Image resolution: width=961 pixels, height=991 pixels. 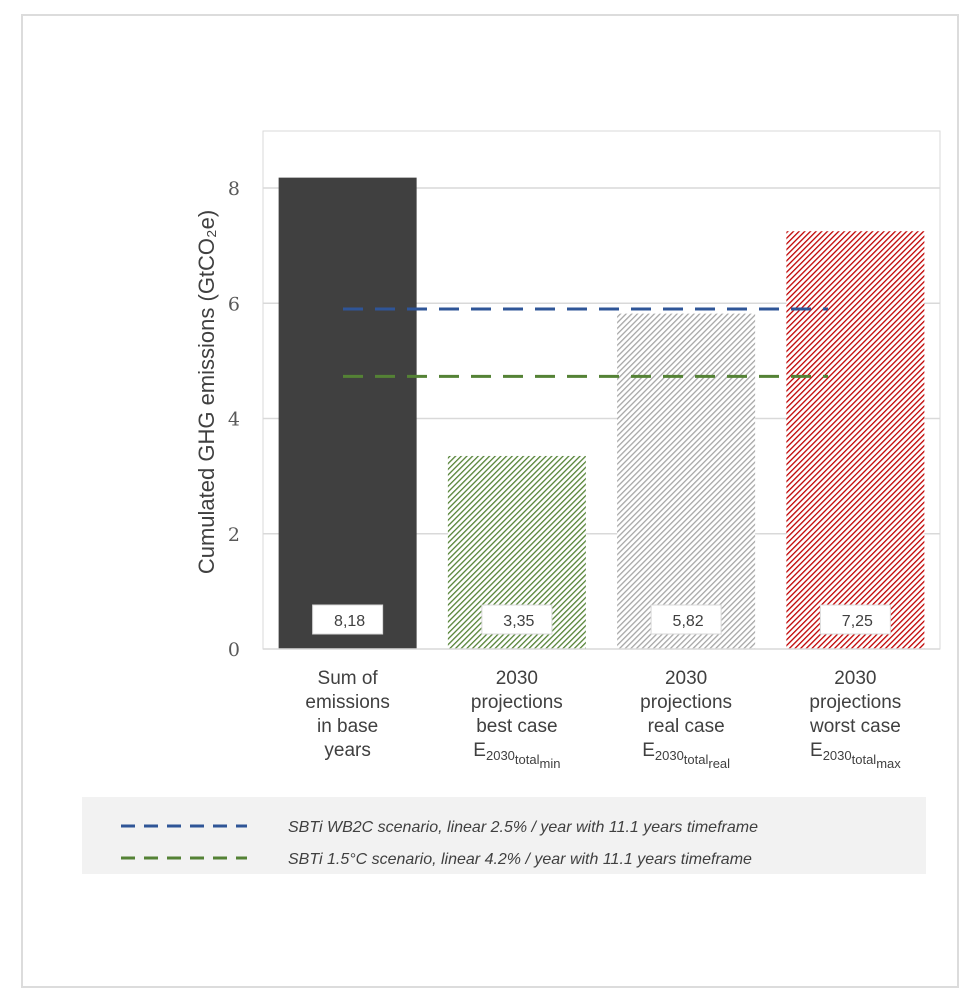 I want to click on data-label: 8,18, so click(x=348, y=619).